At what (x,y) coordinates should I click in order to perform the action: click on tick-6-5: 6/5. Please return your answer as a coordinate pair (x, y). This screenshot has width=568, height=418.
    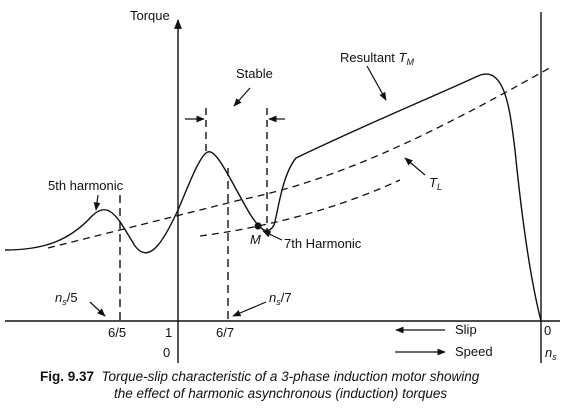
    Looking at the image, I should click on (117, 332).